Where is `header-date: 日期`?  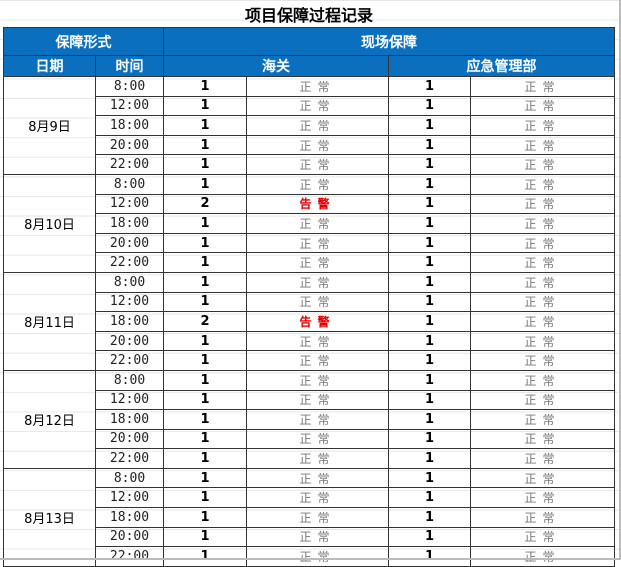
header-date: 日期 is located at coordinates (49, 66).